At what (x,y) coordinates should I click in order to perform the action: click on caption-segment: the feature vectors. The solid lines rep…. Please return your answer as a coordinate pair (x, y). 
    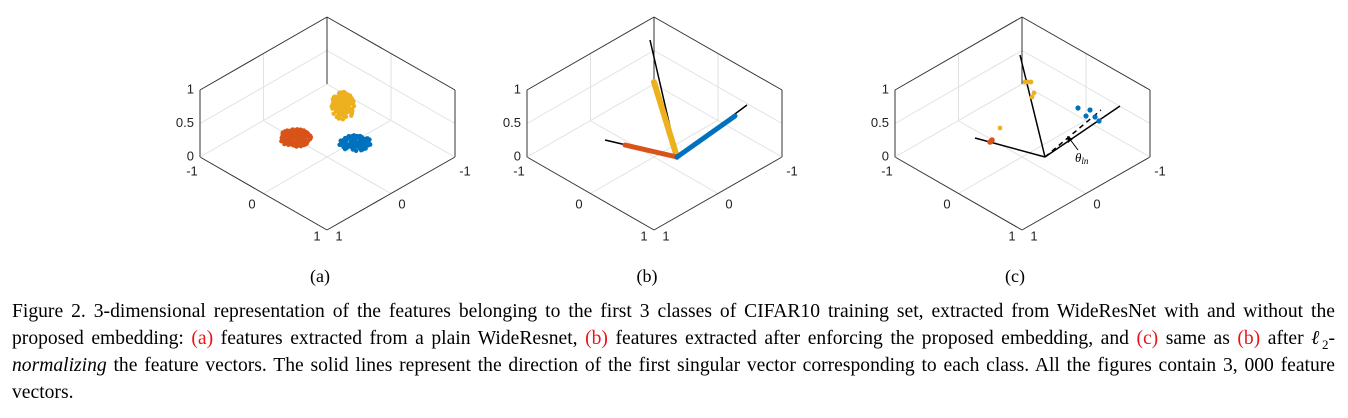
    Looking at the image, I should click on (673, 379).